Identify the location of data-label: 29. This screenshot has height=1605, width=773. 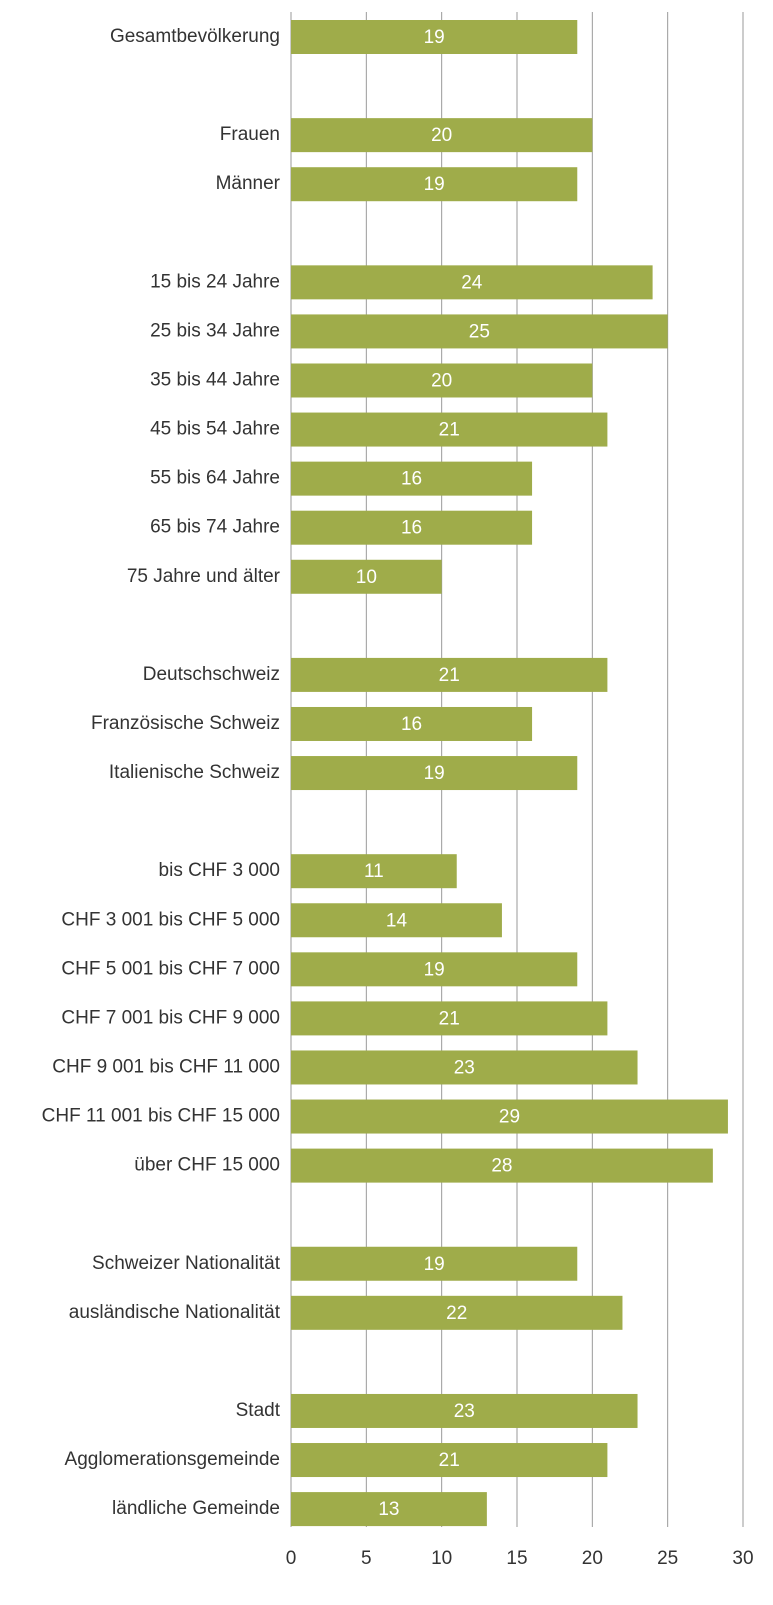
(509, 1117).